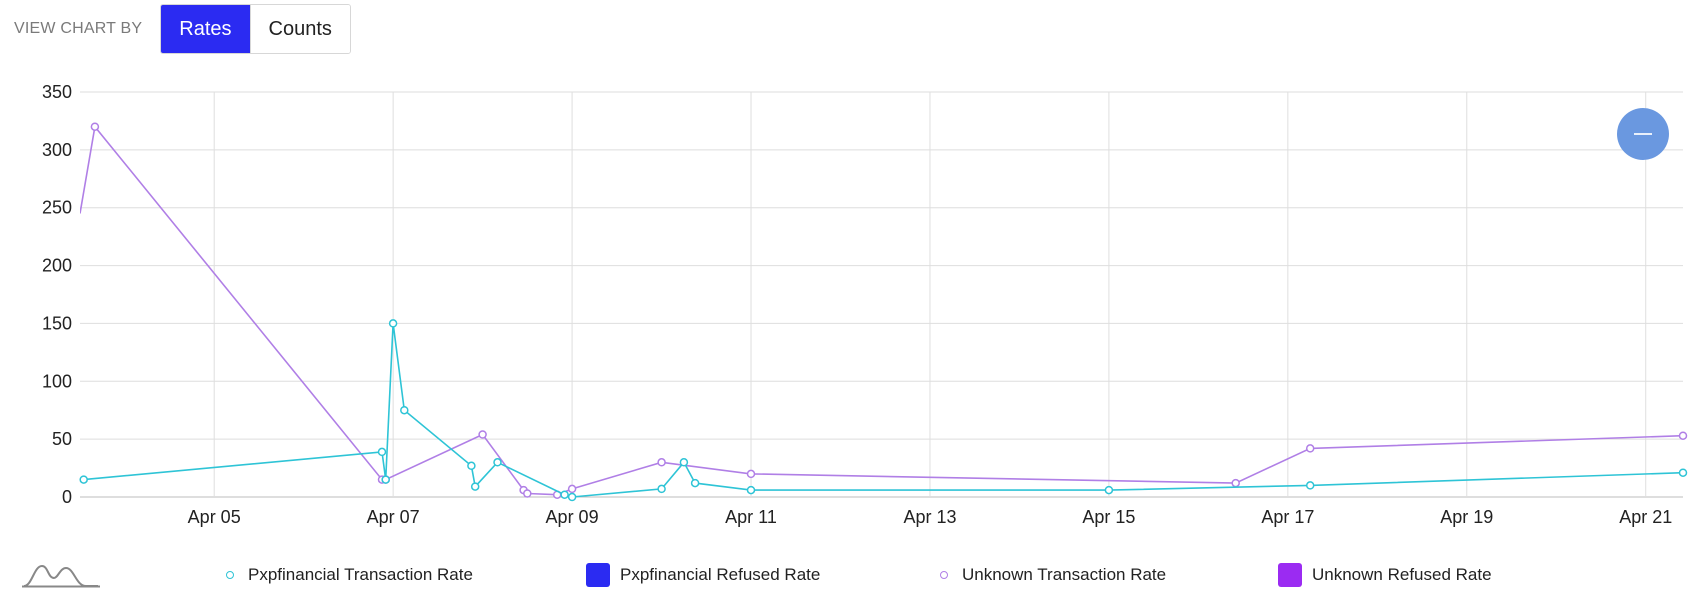 Image resolution: width=1701 pixels, height=608 pixels. Describe the element at coordinates (62, 439) in the screenshot. I see `y-tick-label: 50` at that location.